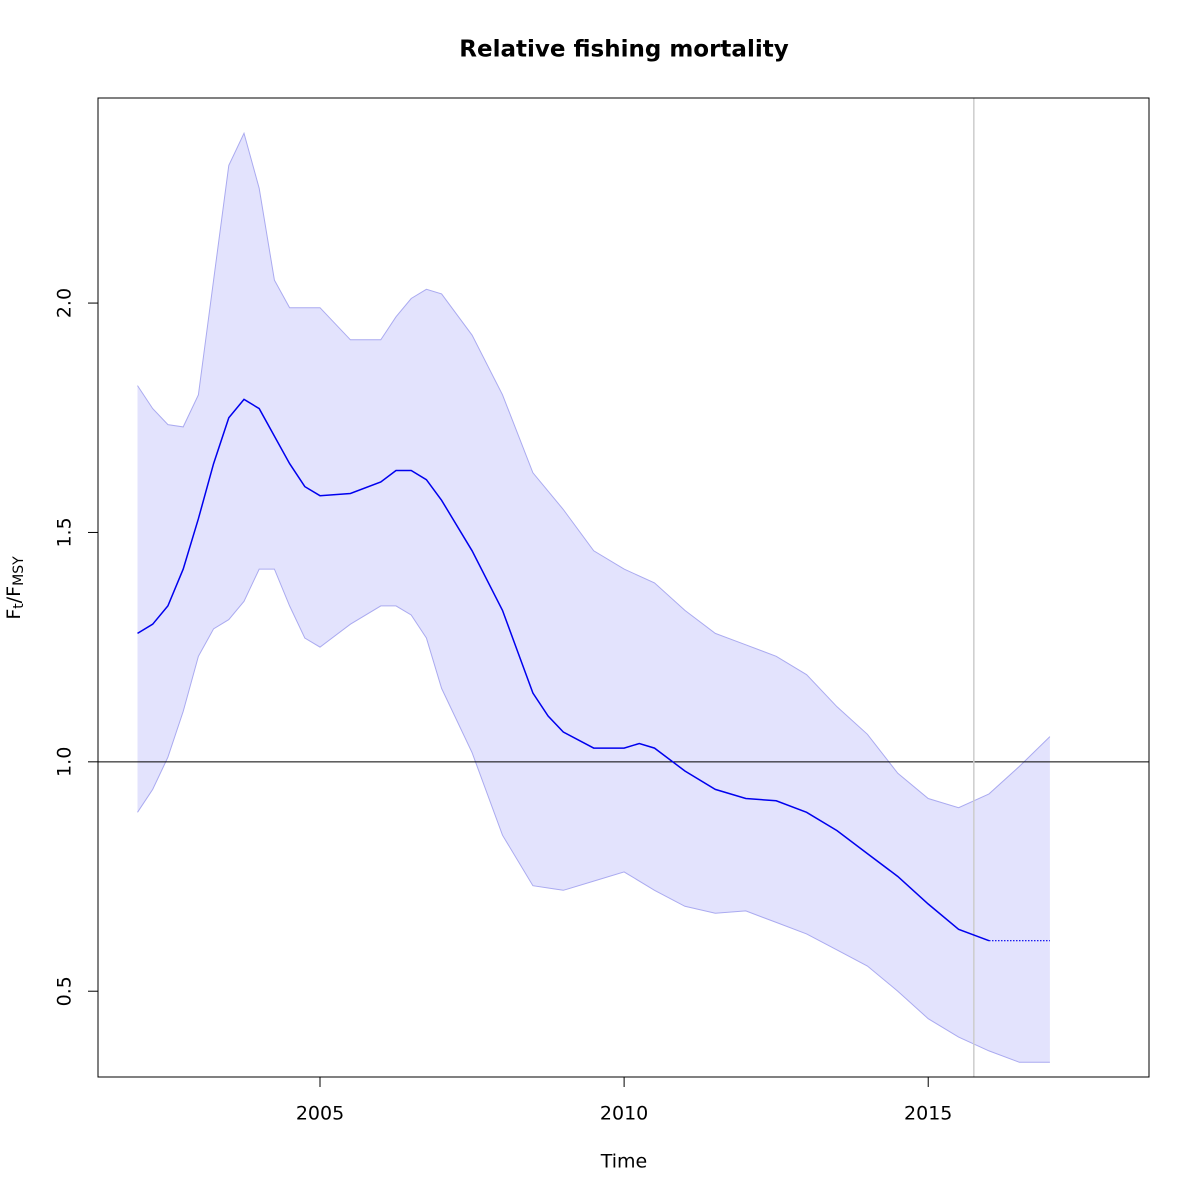 The image size is (1200, 1200). I want to click on x-axis-label: Time, so click(624, 1162).